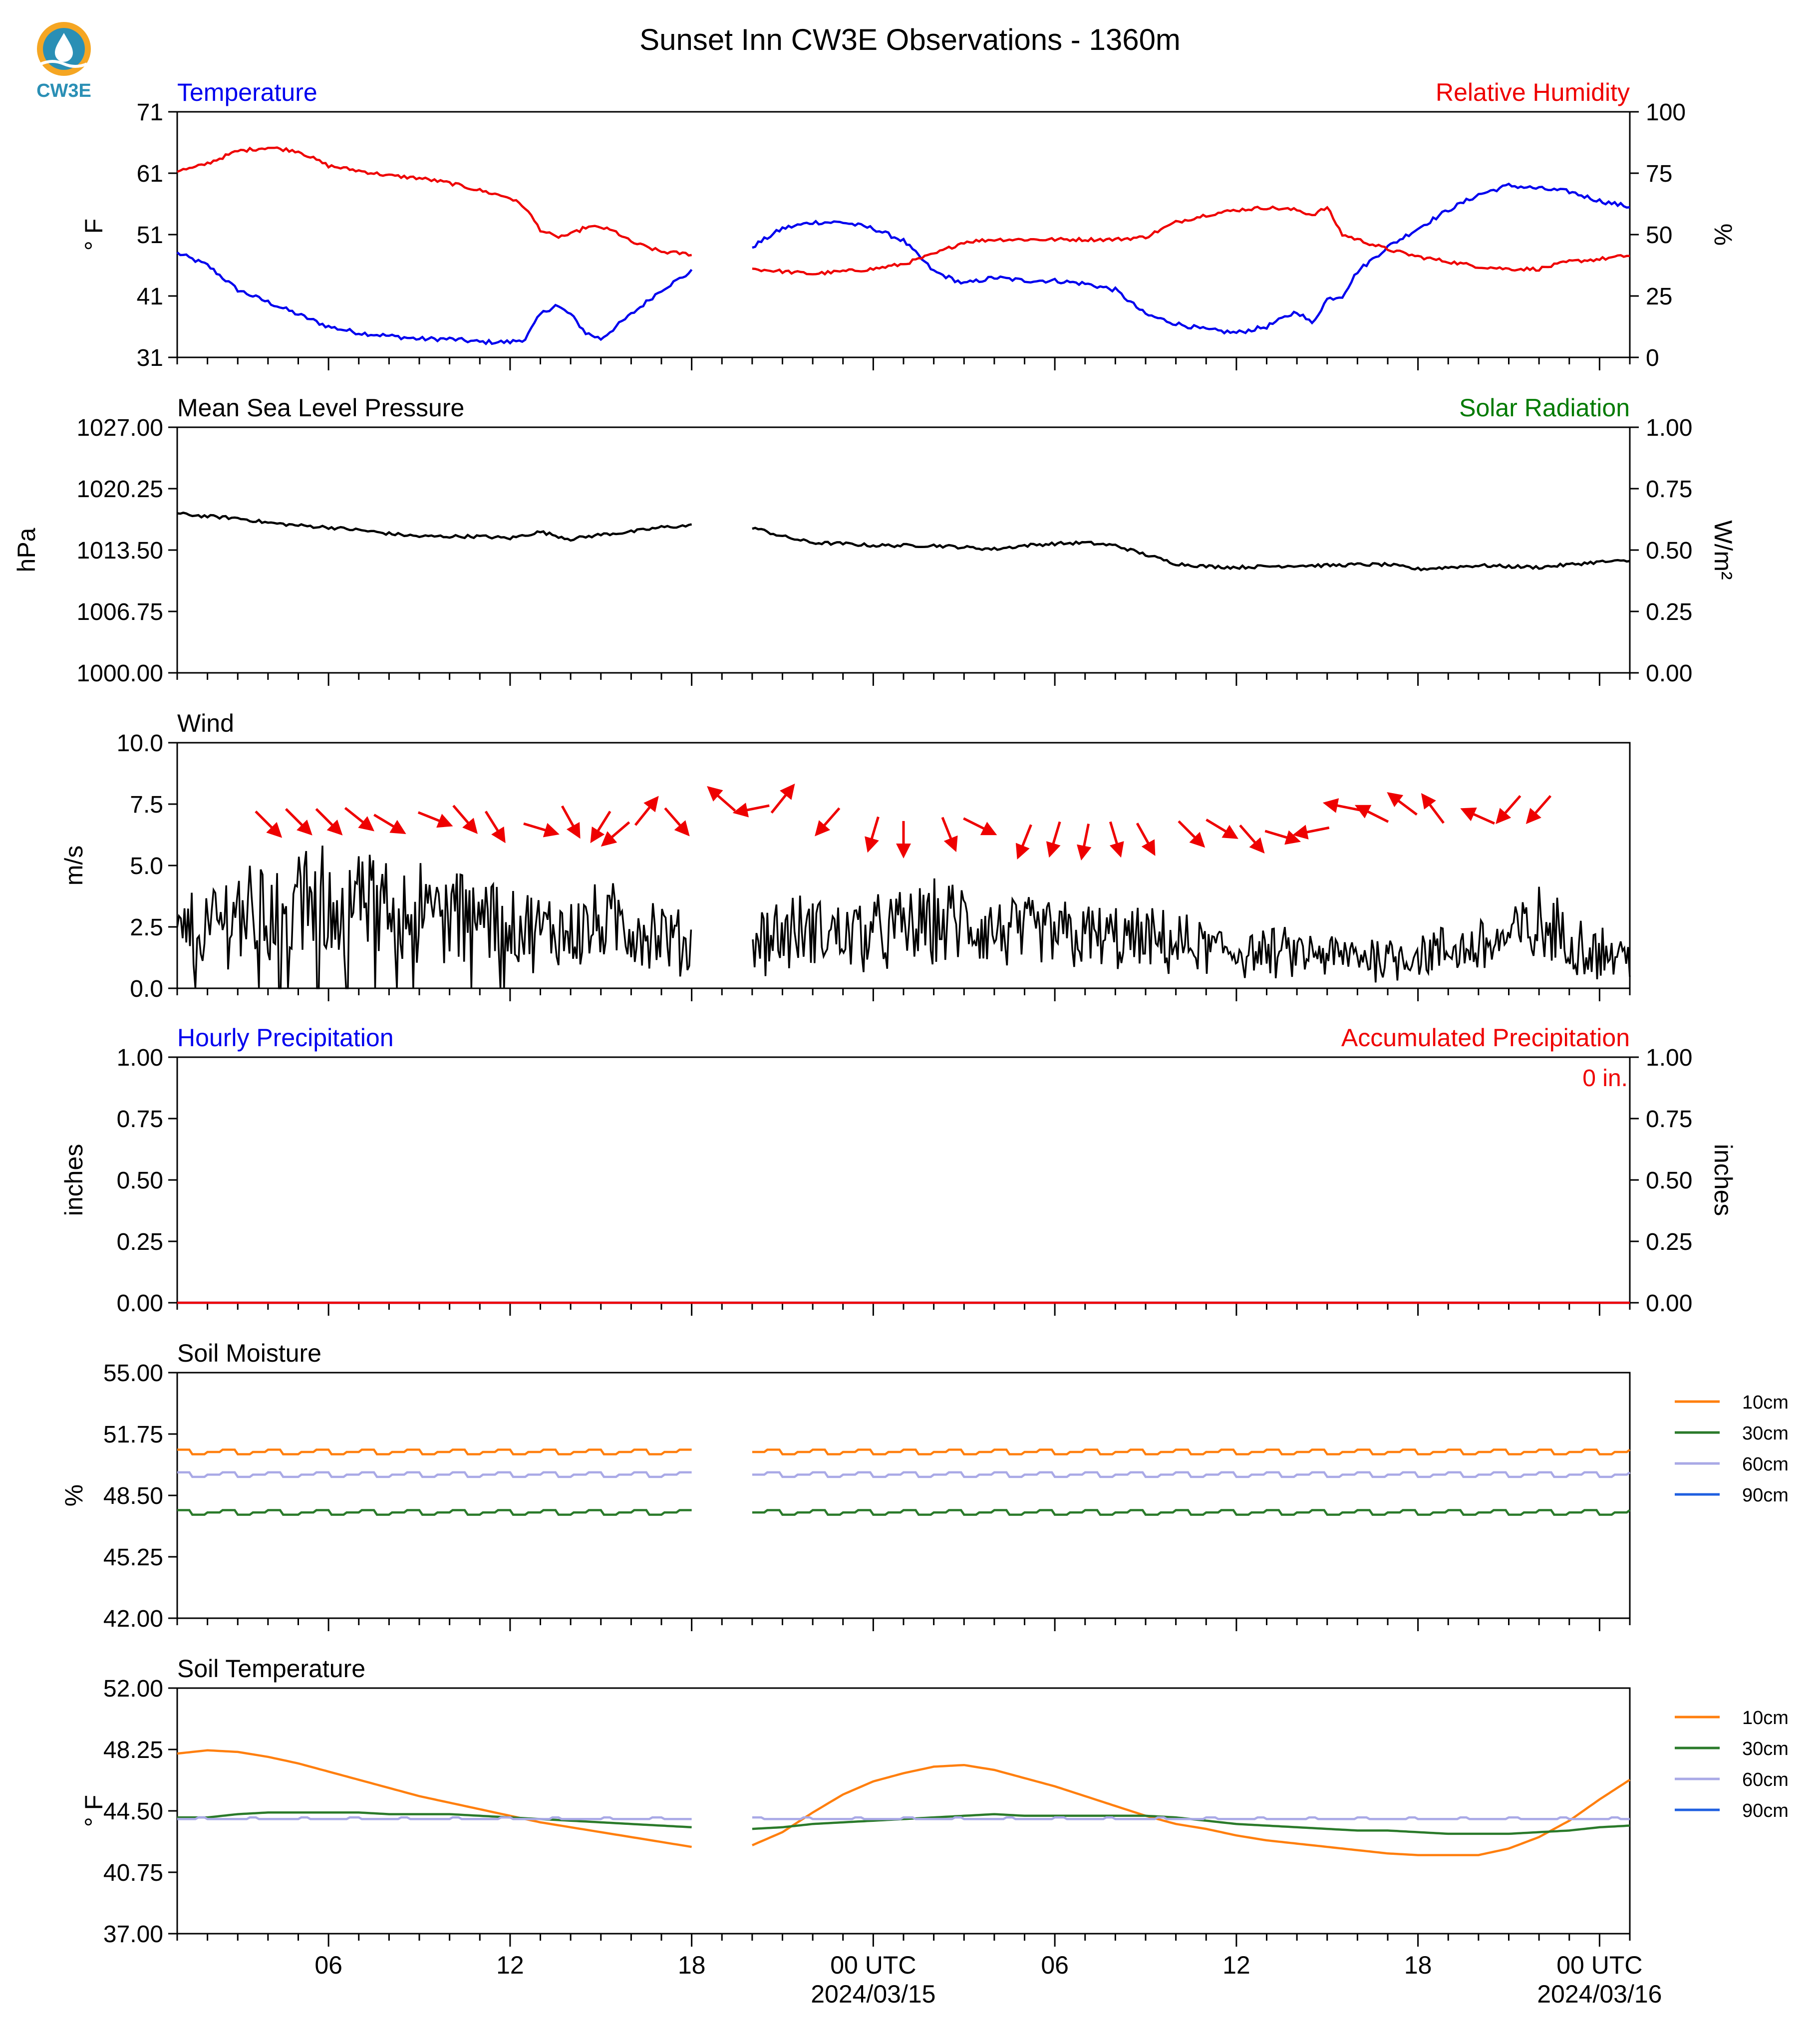 The image size is (1820, 2028). Describe the element at coordinates (1652, 358) in the screenshot. I see `y-right-tick-label: 0` at that location.